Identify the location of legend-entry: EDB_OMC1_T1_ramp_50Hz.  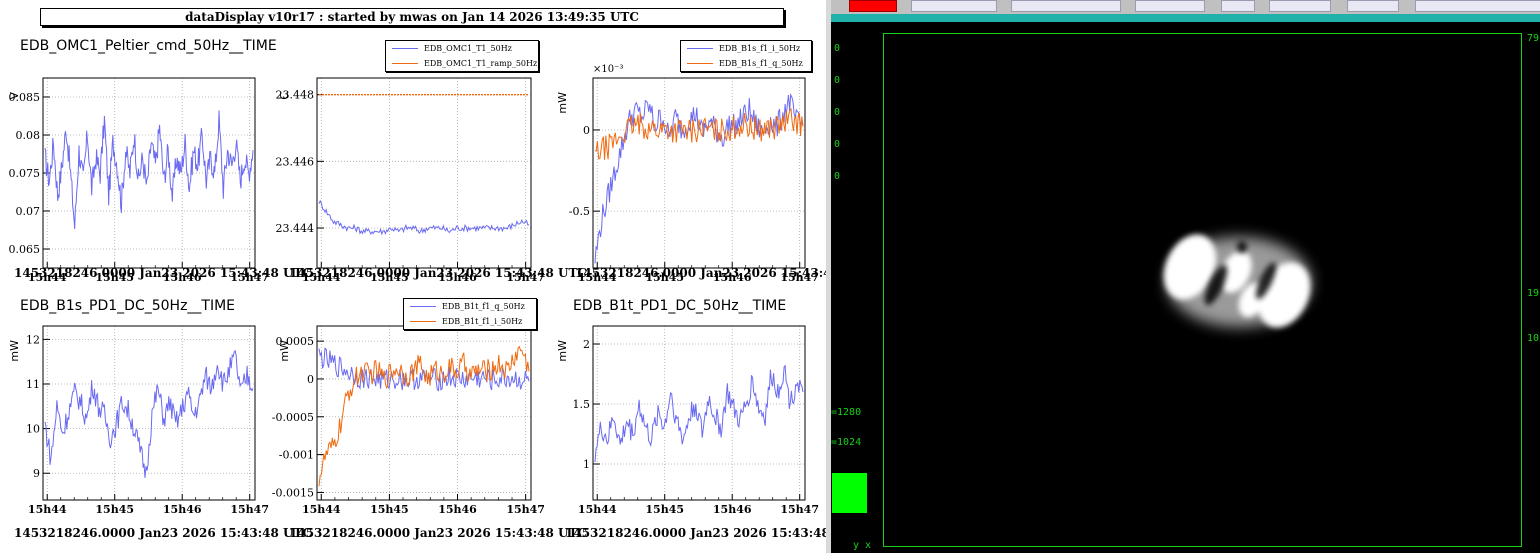
(462, 63).